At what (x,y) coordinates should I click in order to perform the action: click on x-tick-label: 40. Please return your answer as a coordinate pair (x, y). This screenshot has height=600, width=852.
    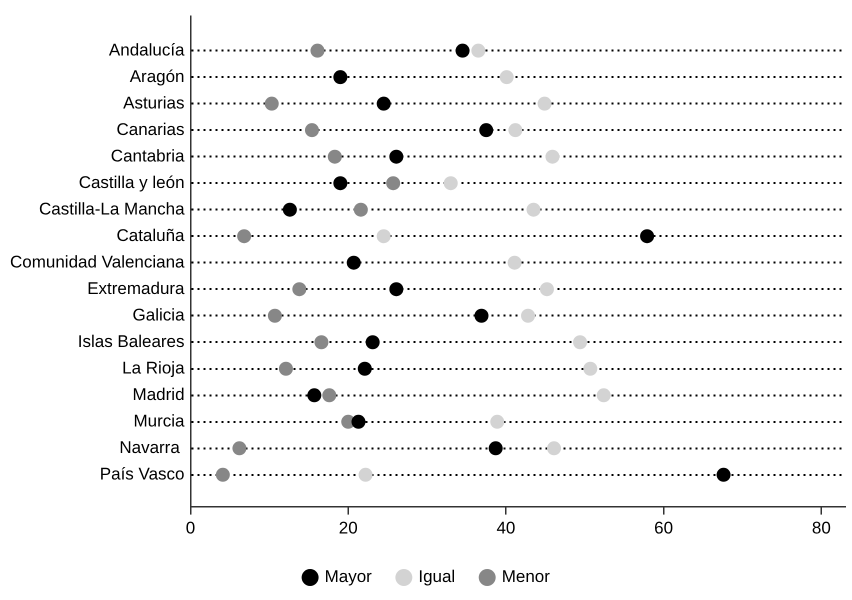
    Looking at the image, I should click on (506, 528).